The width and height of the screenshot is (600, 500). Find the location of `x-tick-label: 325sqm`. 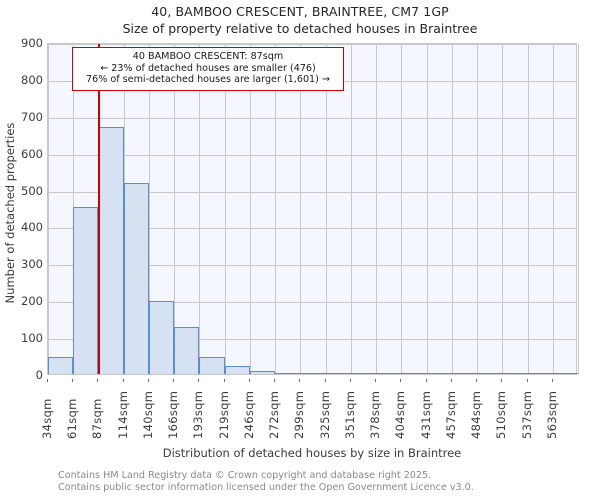

x-tick-label: 325sqm is located at coordinates (324, 414).